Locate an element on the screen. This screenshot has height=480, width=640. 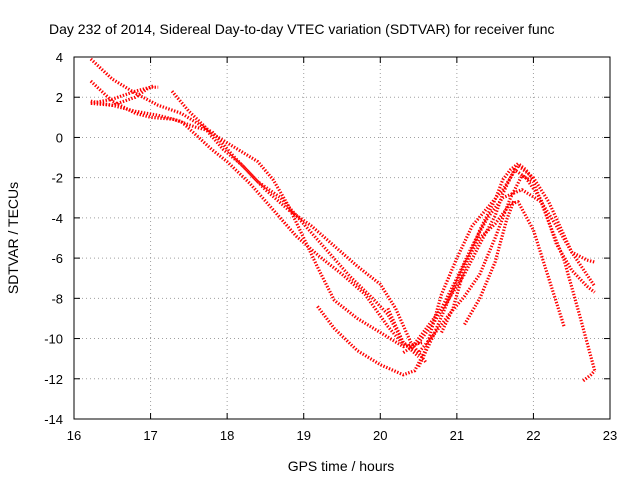
x-tick-label: 20 is located at coordinates (380, 435).